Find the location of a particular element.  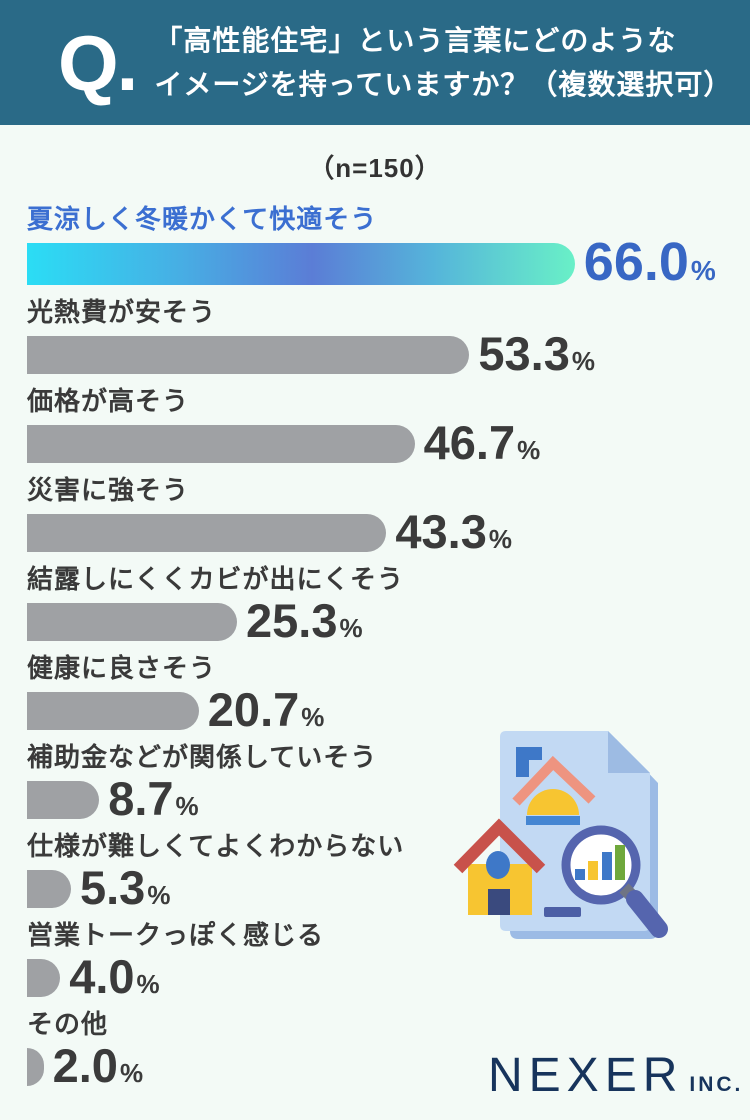

bar-row: 仕様が難しくてよくわからない 5.3% is located at coordinates (382, 872).